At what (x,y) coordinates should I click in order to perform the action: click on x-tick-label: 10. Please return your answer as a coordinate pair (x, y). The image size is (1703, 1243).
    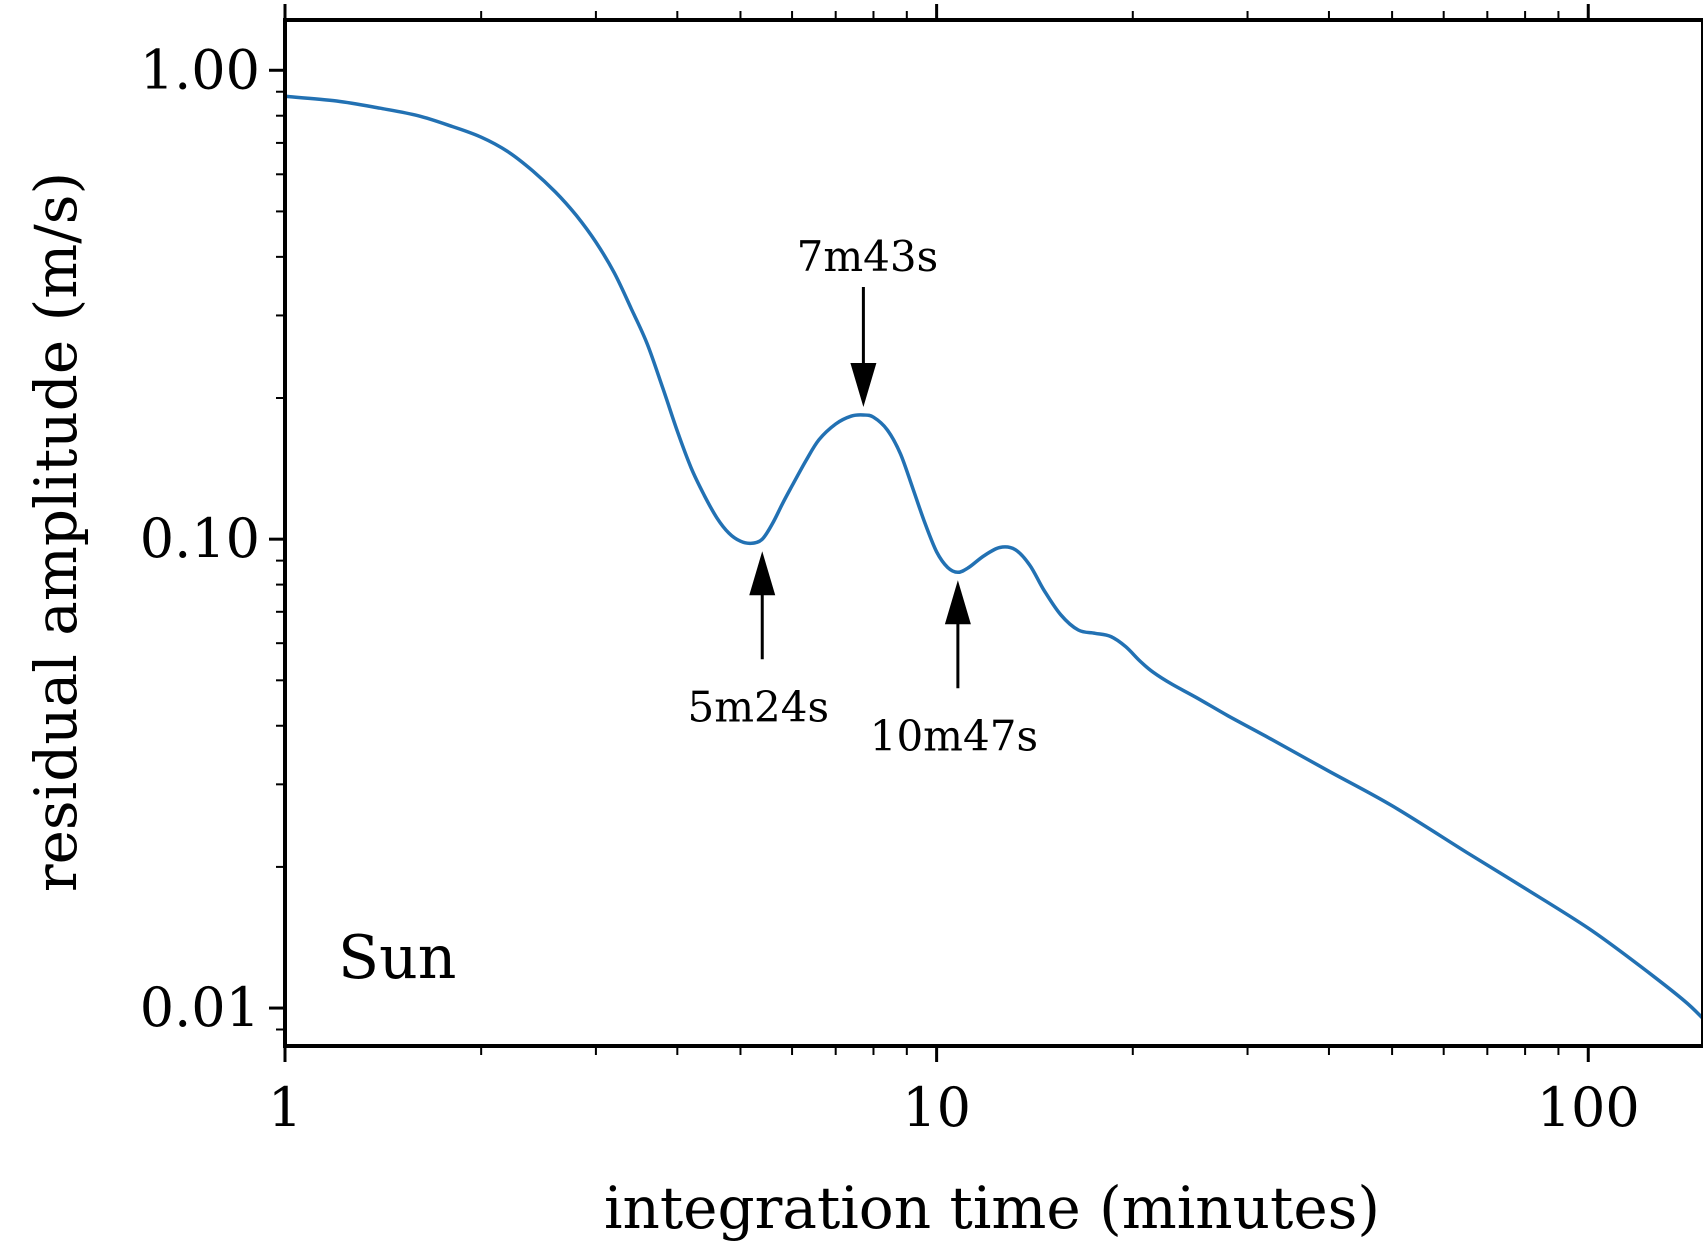
    Looking at the image, I should click on (936, 1107).